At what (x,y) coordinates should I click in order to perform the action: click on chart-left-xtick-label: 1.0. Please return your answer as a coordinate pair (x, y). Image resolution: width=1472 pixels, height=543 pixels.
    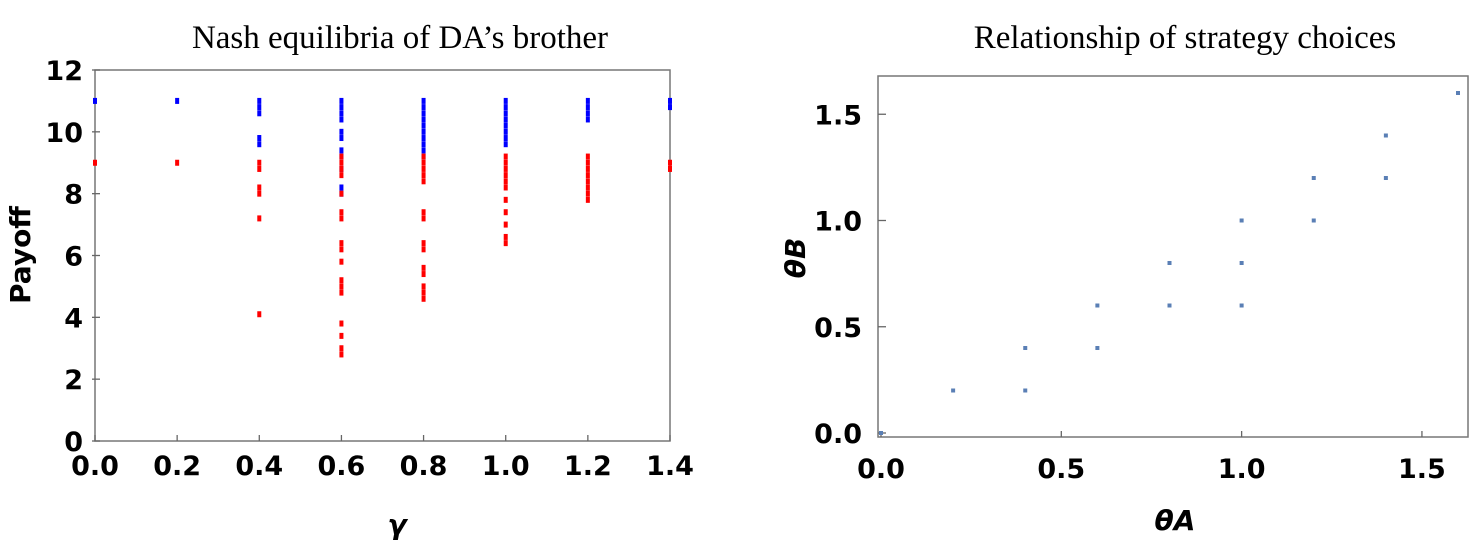
    Looking at the image, I should click on (506, 466).